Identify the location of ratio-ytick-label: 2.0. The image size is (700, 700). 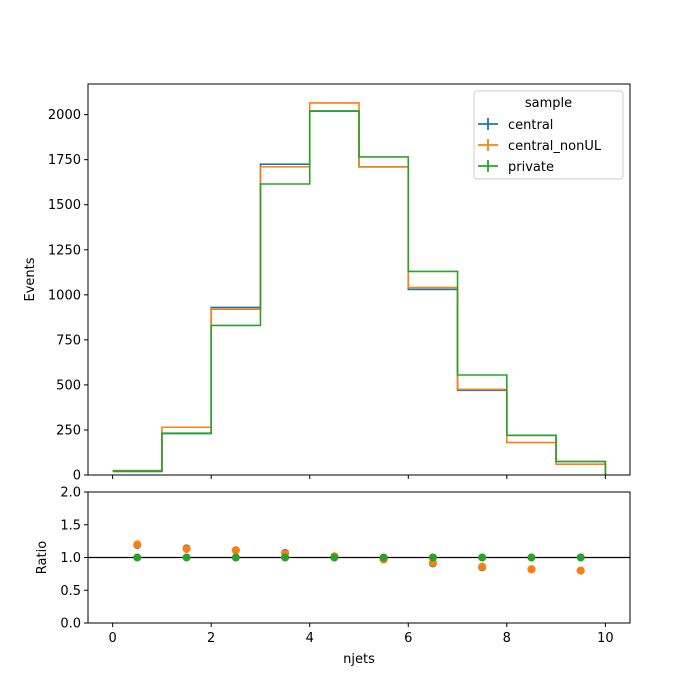
(70, 493).